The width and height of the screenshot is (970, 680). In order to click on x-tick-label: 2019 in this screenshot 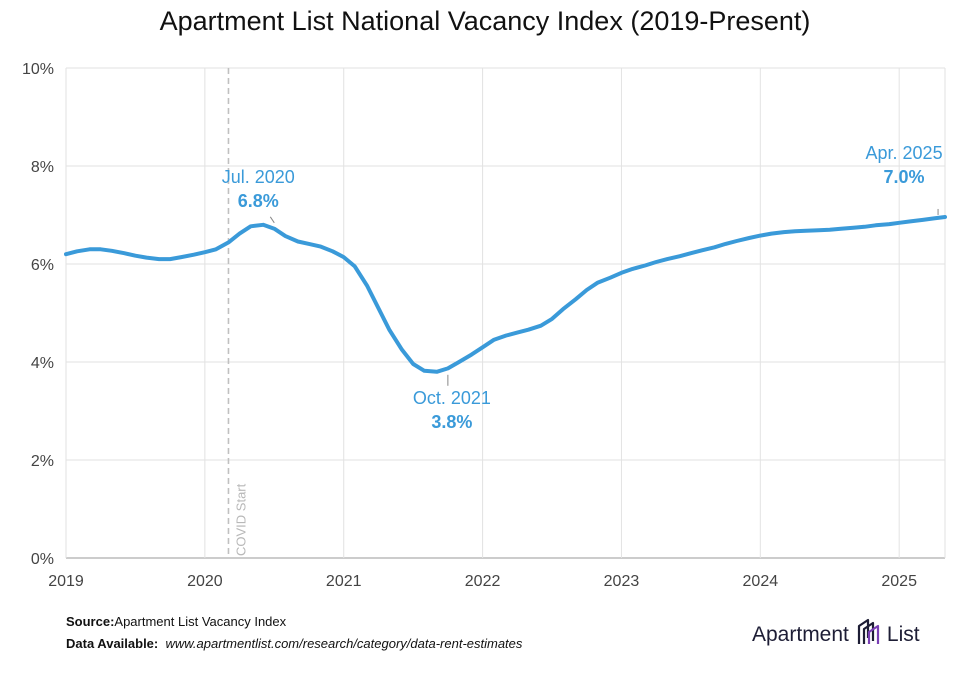, I will do `click(66, 581)`.